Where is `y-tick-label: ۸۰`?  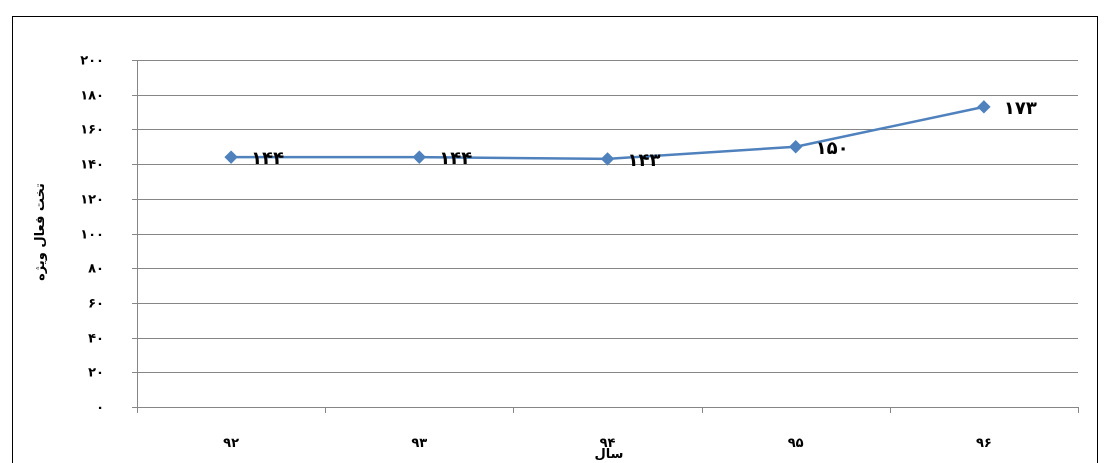 y-tick-label: ۸۰ is located at coordinates (96, 269).